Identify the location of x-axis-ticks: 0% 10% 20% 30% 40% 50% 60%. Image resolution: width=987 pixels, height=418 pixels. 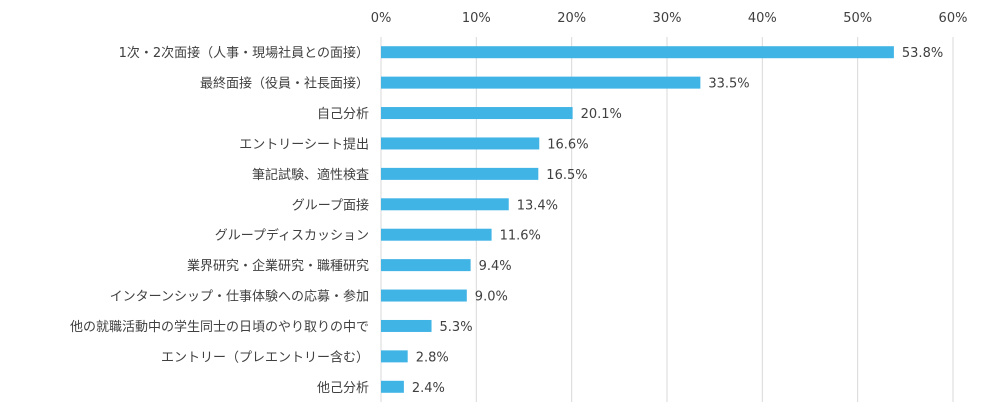
(669, 18).